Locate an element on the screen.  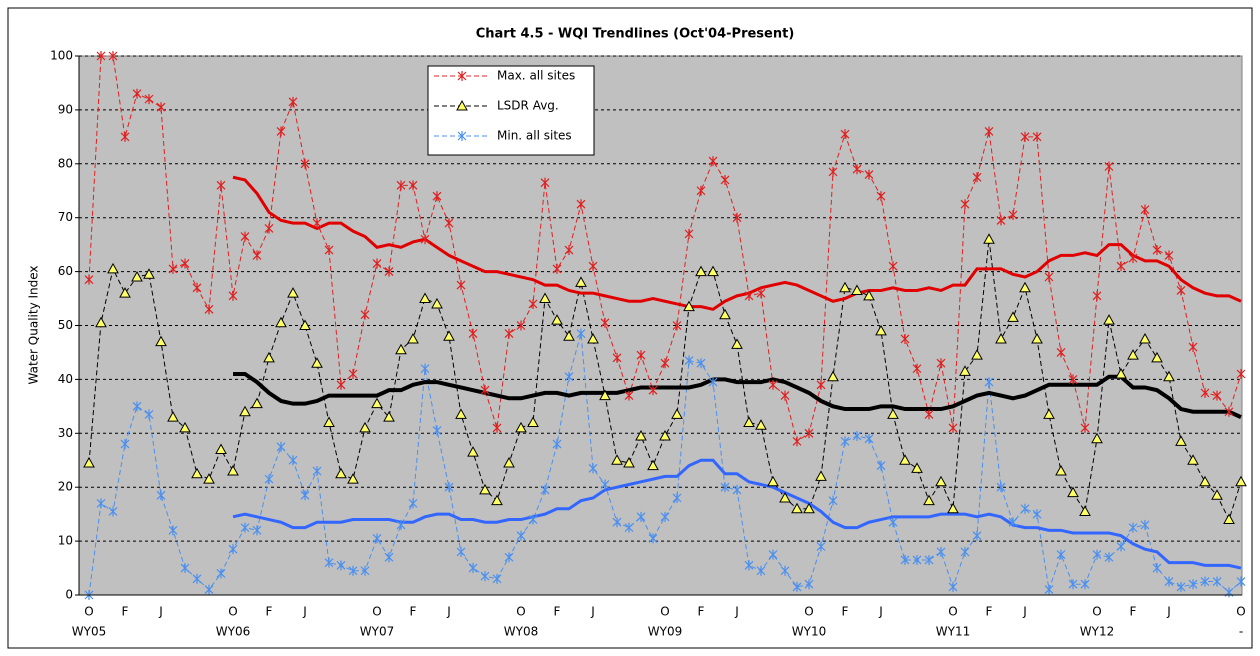
x-group-label: - is located at coordinates (1241, 632).